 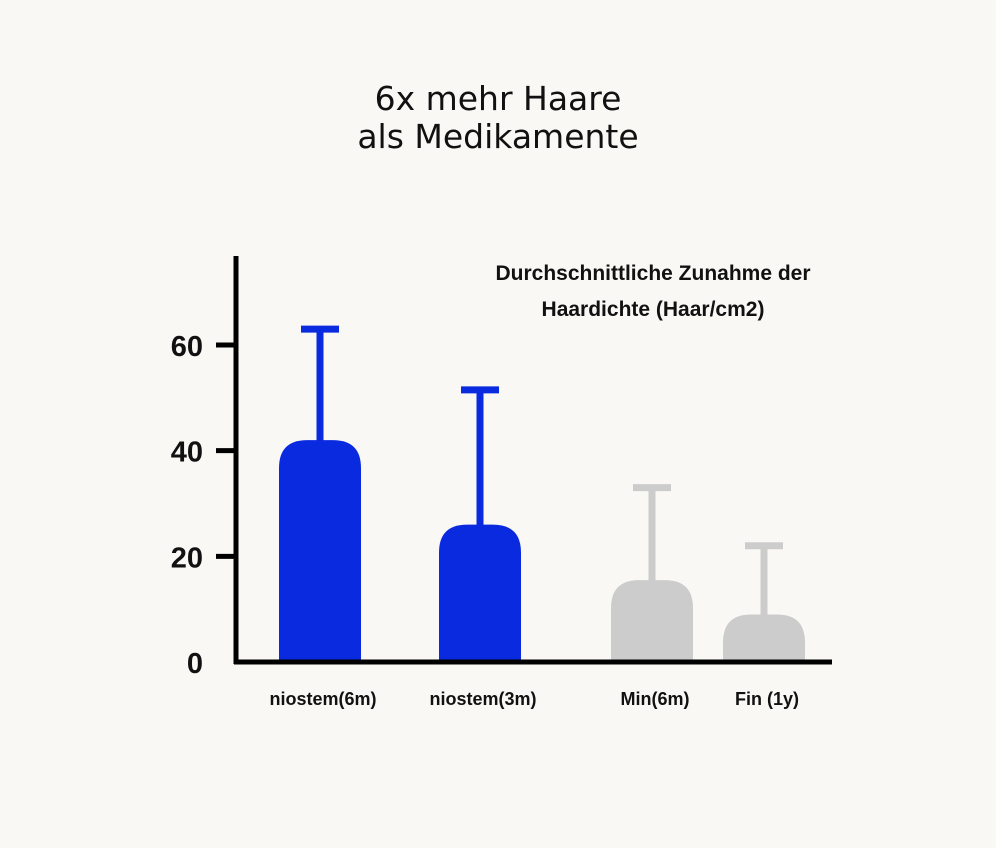 I want to click on y-tick-label-0: 0, so click(x=195, y=664).